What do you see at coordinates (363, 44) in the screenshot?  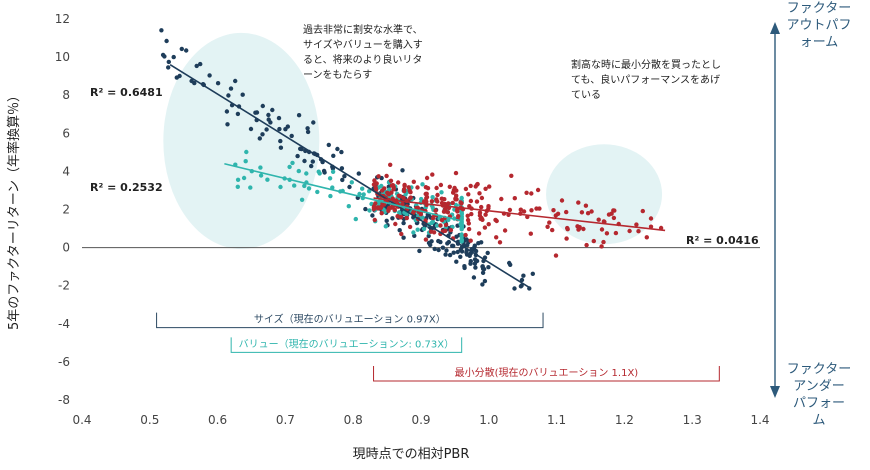 I see `annotation-left-line: サイズやバリューを購入す` at bounding box center [363, 44].